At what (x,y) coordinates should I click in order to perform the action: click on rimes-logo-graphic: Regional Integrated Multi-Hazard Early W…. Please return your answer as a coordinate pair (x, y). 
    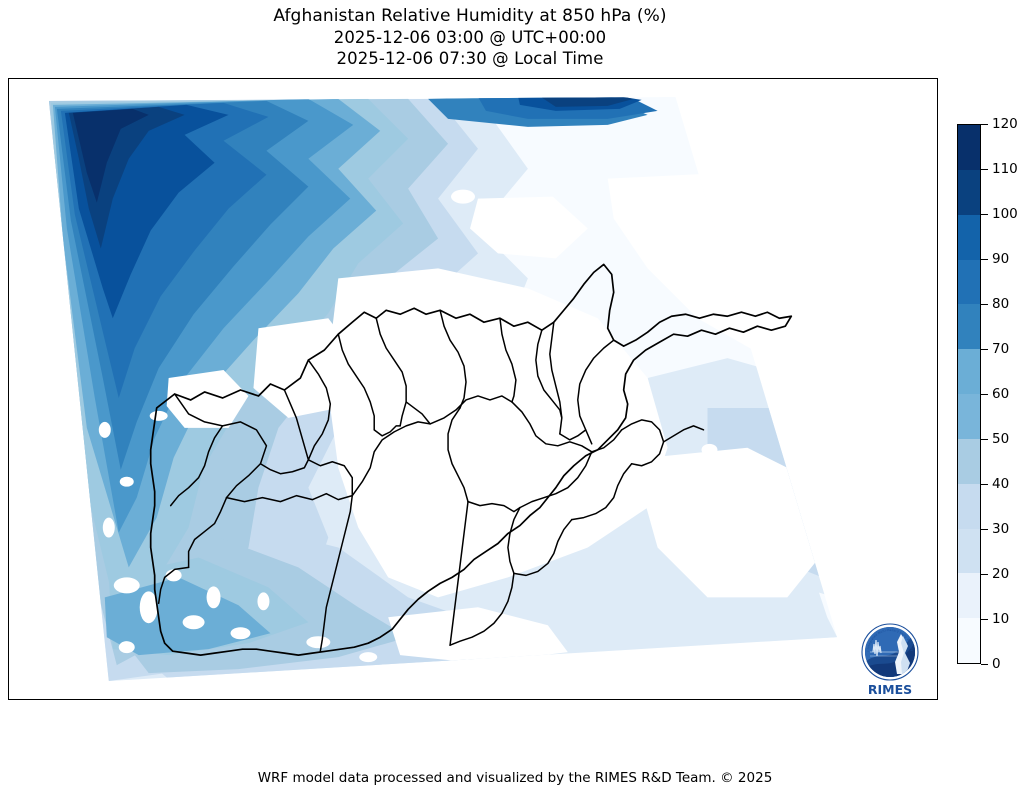
    Looking at the image, I should click on (888, 659).